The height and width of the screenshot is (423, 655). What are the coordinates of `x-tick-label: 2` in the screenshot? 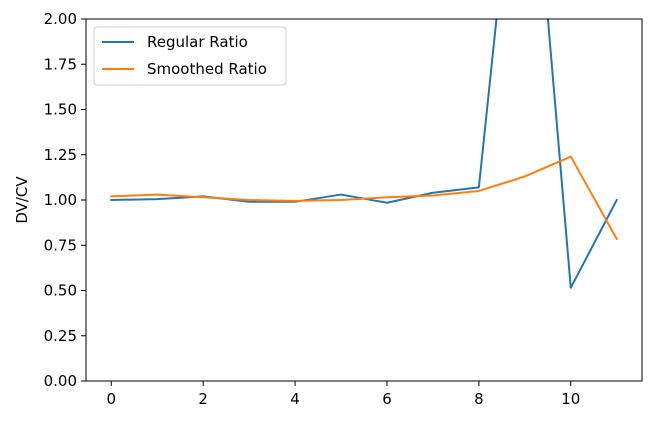 It's located at (203, 399).